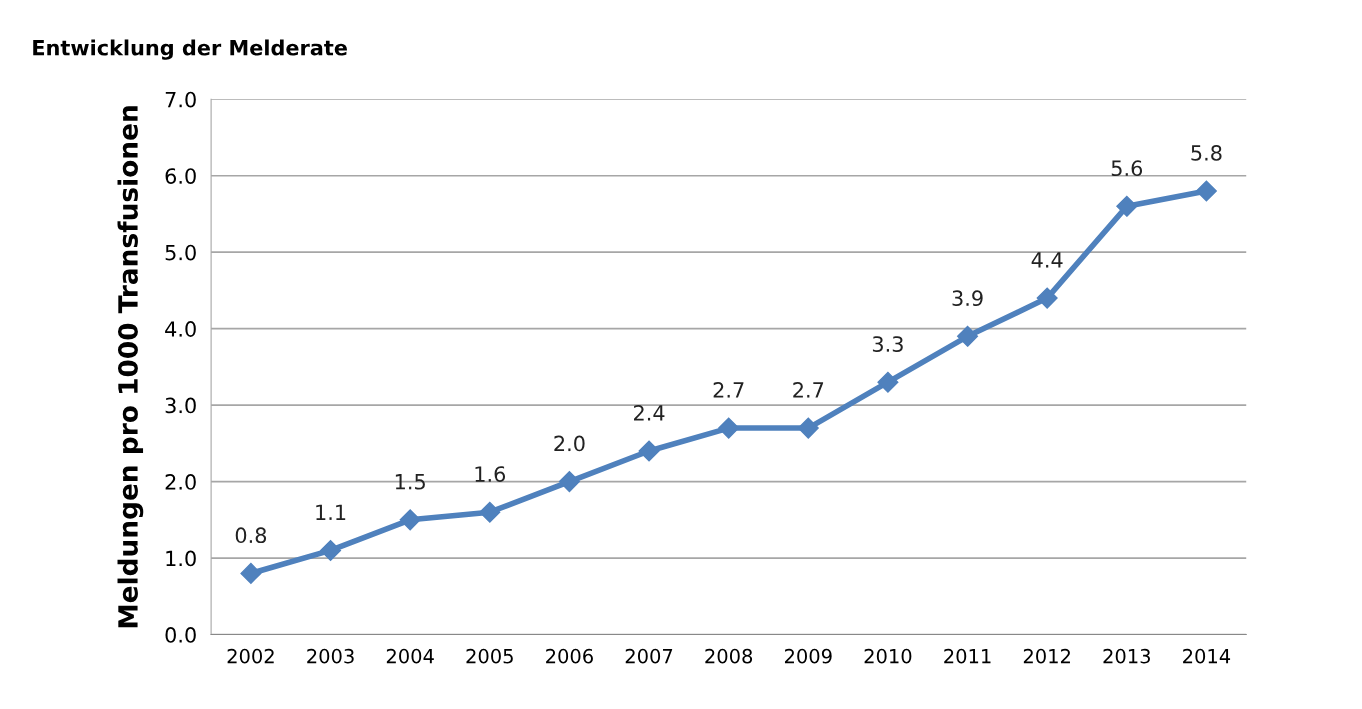  I want to click on data-label: 0.8, so click(251, 535).